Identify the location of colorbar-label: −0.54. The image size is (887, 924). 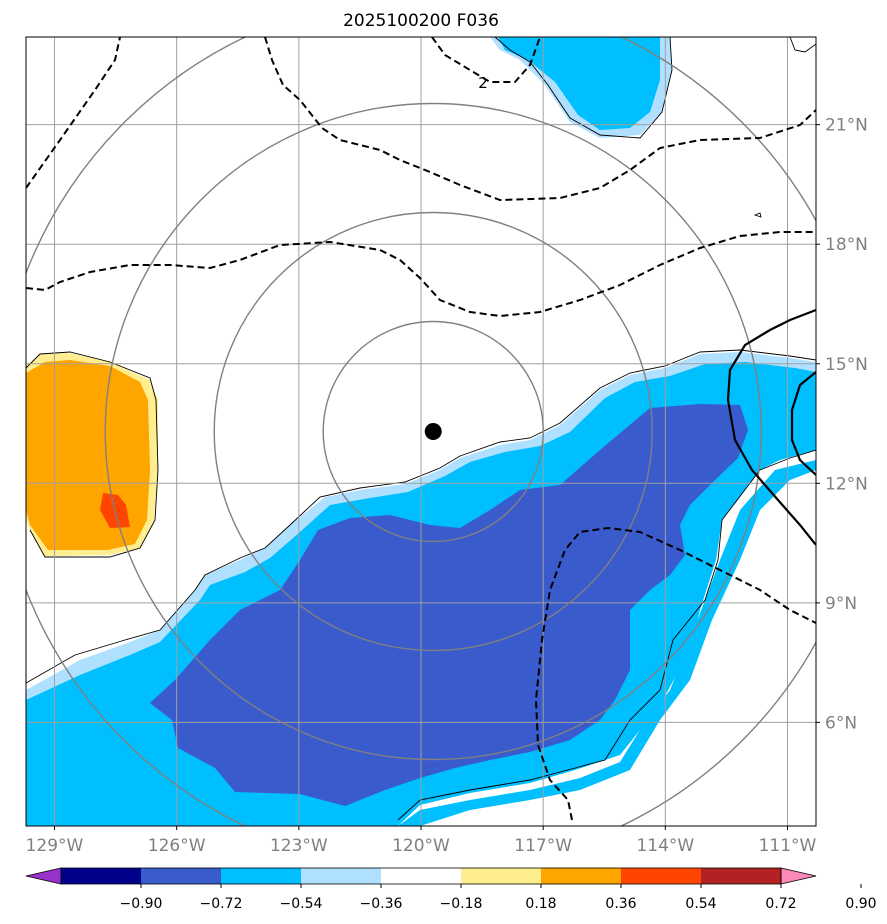
(301, 904).